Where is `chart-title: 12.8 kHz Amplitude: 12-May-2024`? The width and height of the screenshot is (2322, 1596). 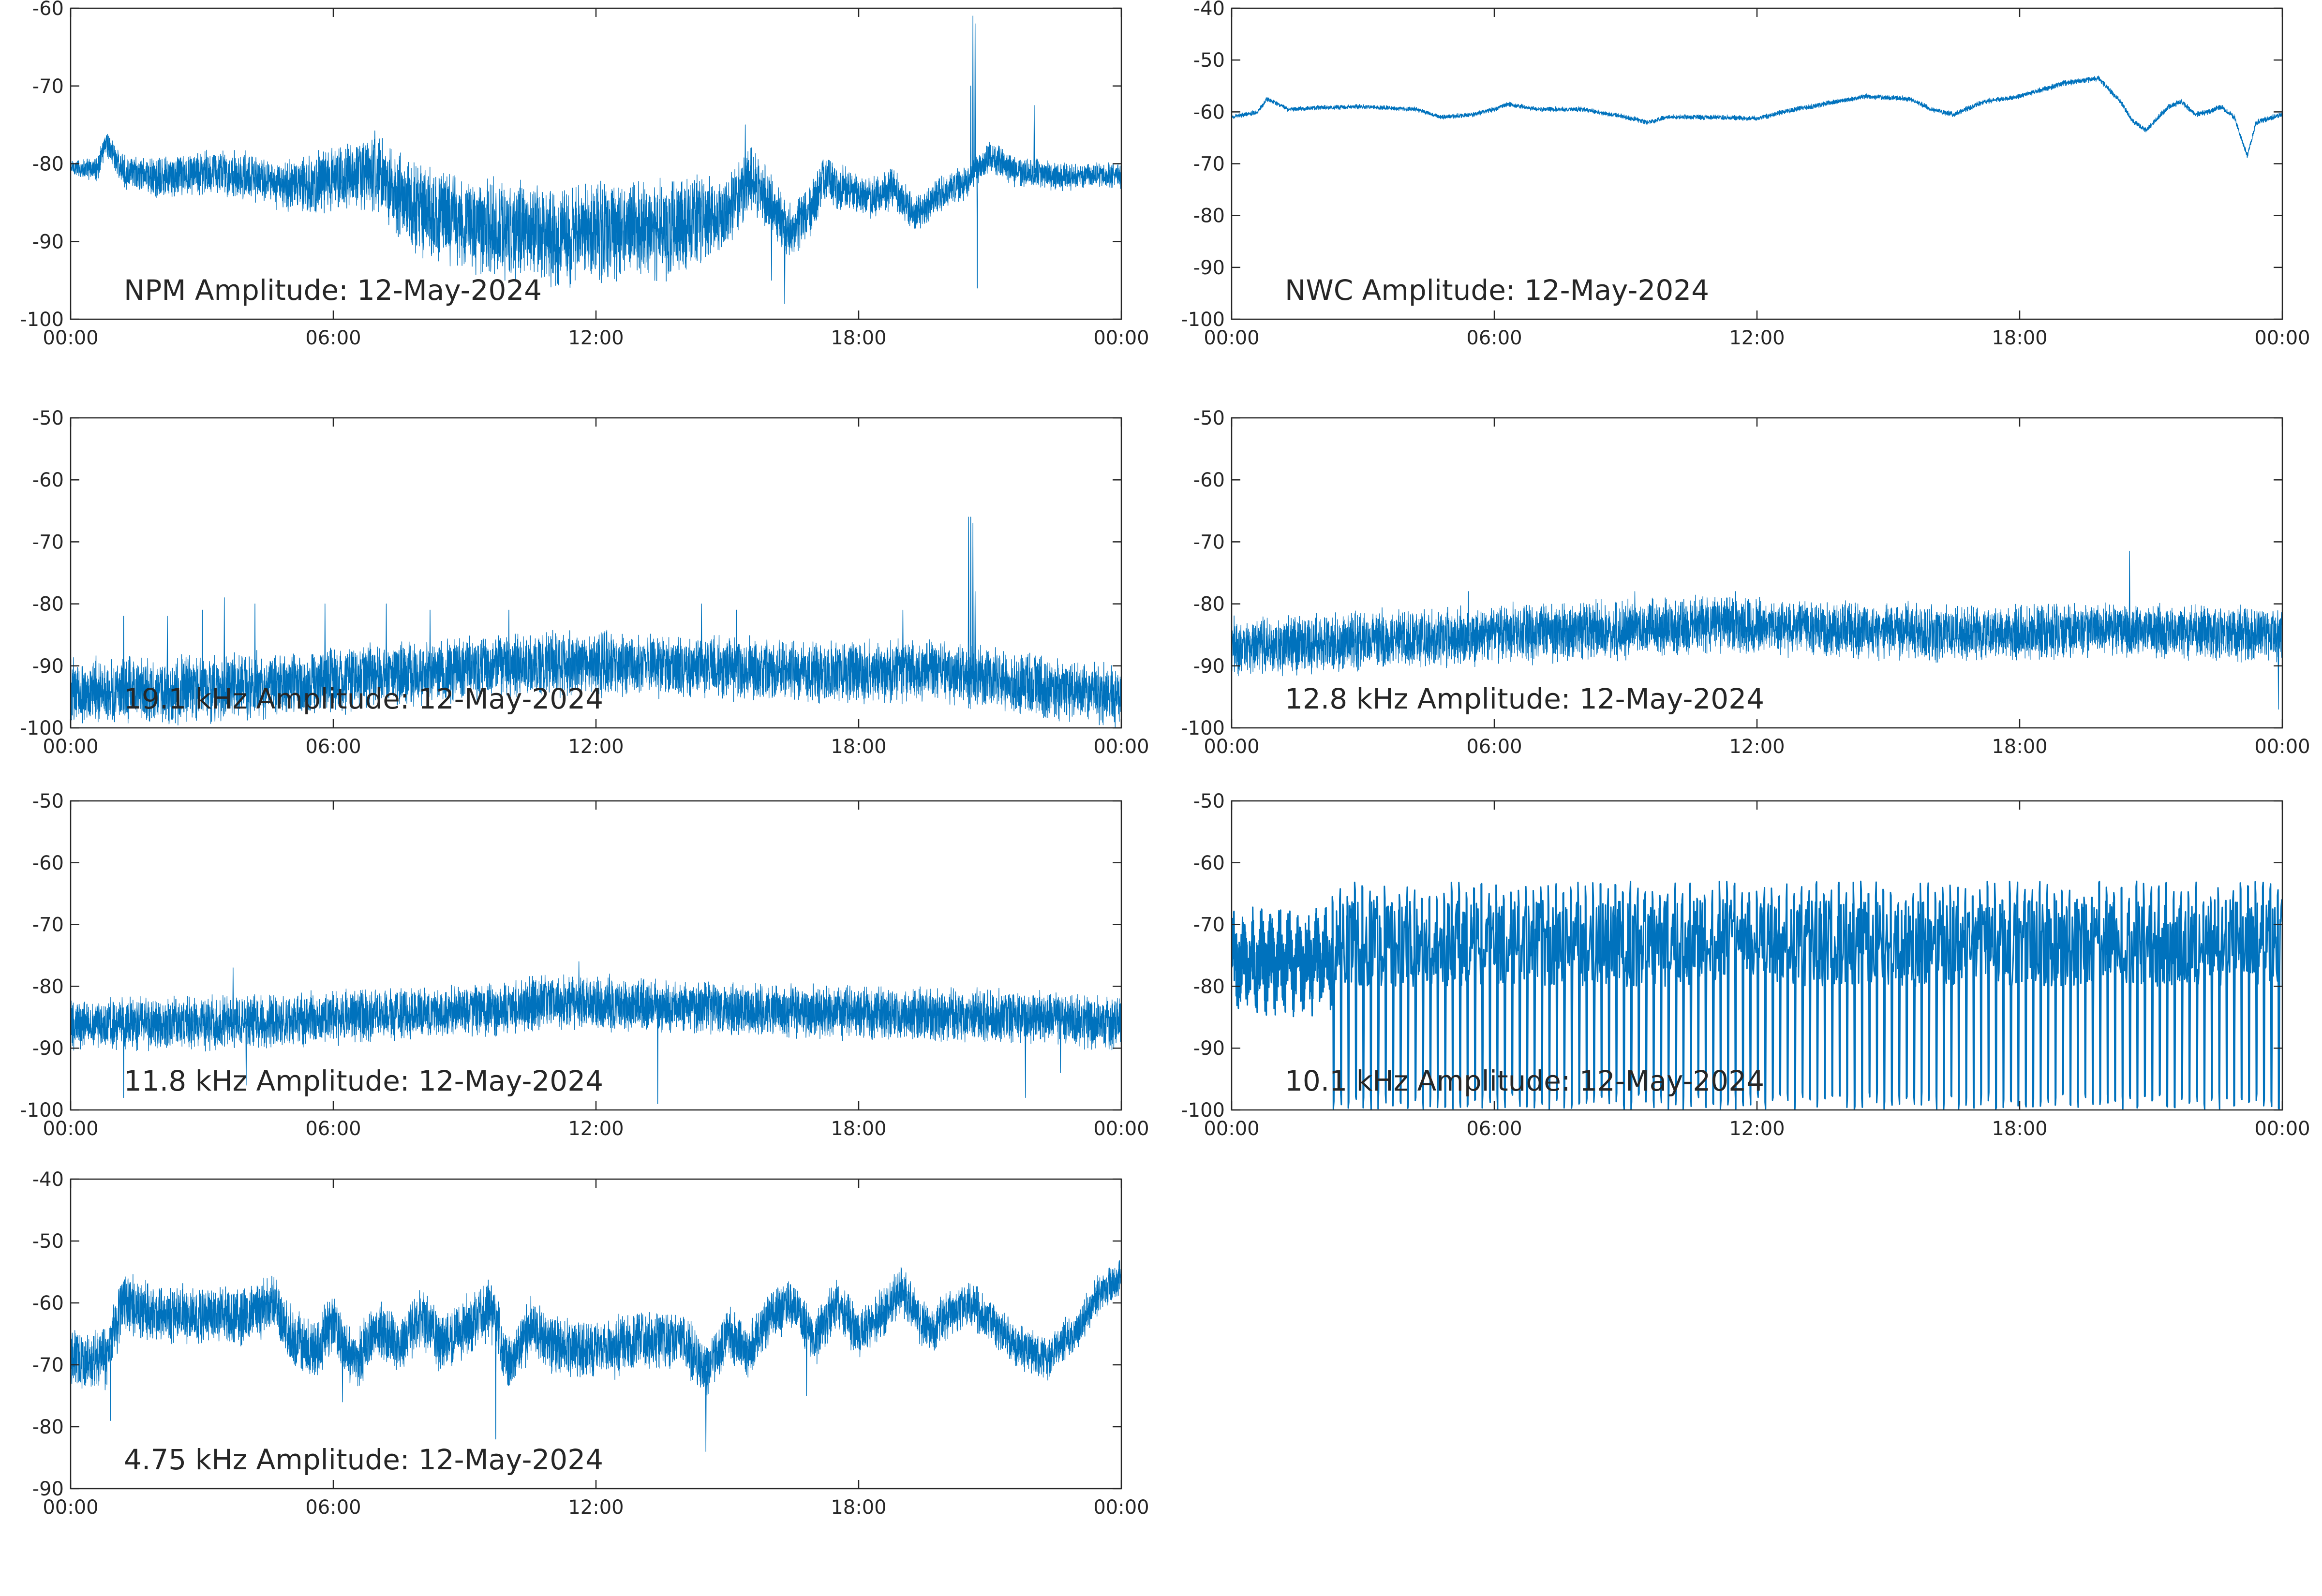 chart-title: 12.8 kHz Amplitude: 12-May-2024 is located at coordinates (1524, 698).